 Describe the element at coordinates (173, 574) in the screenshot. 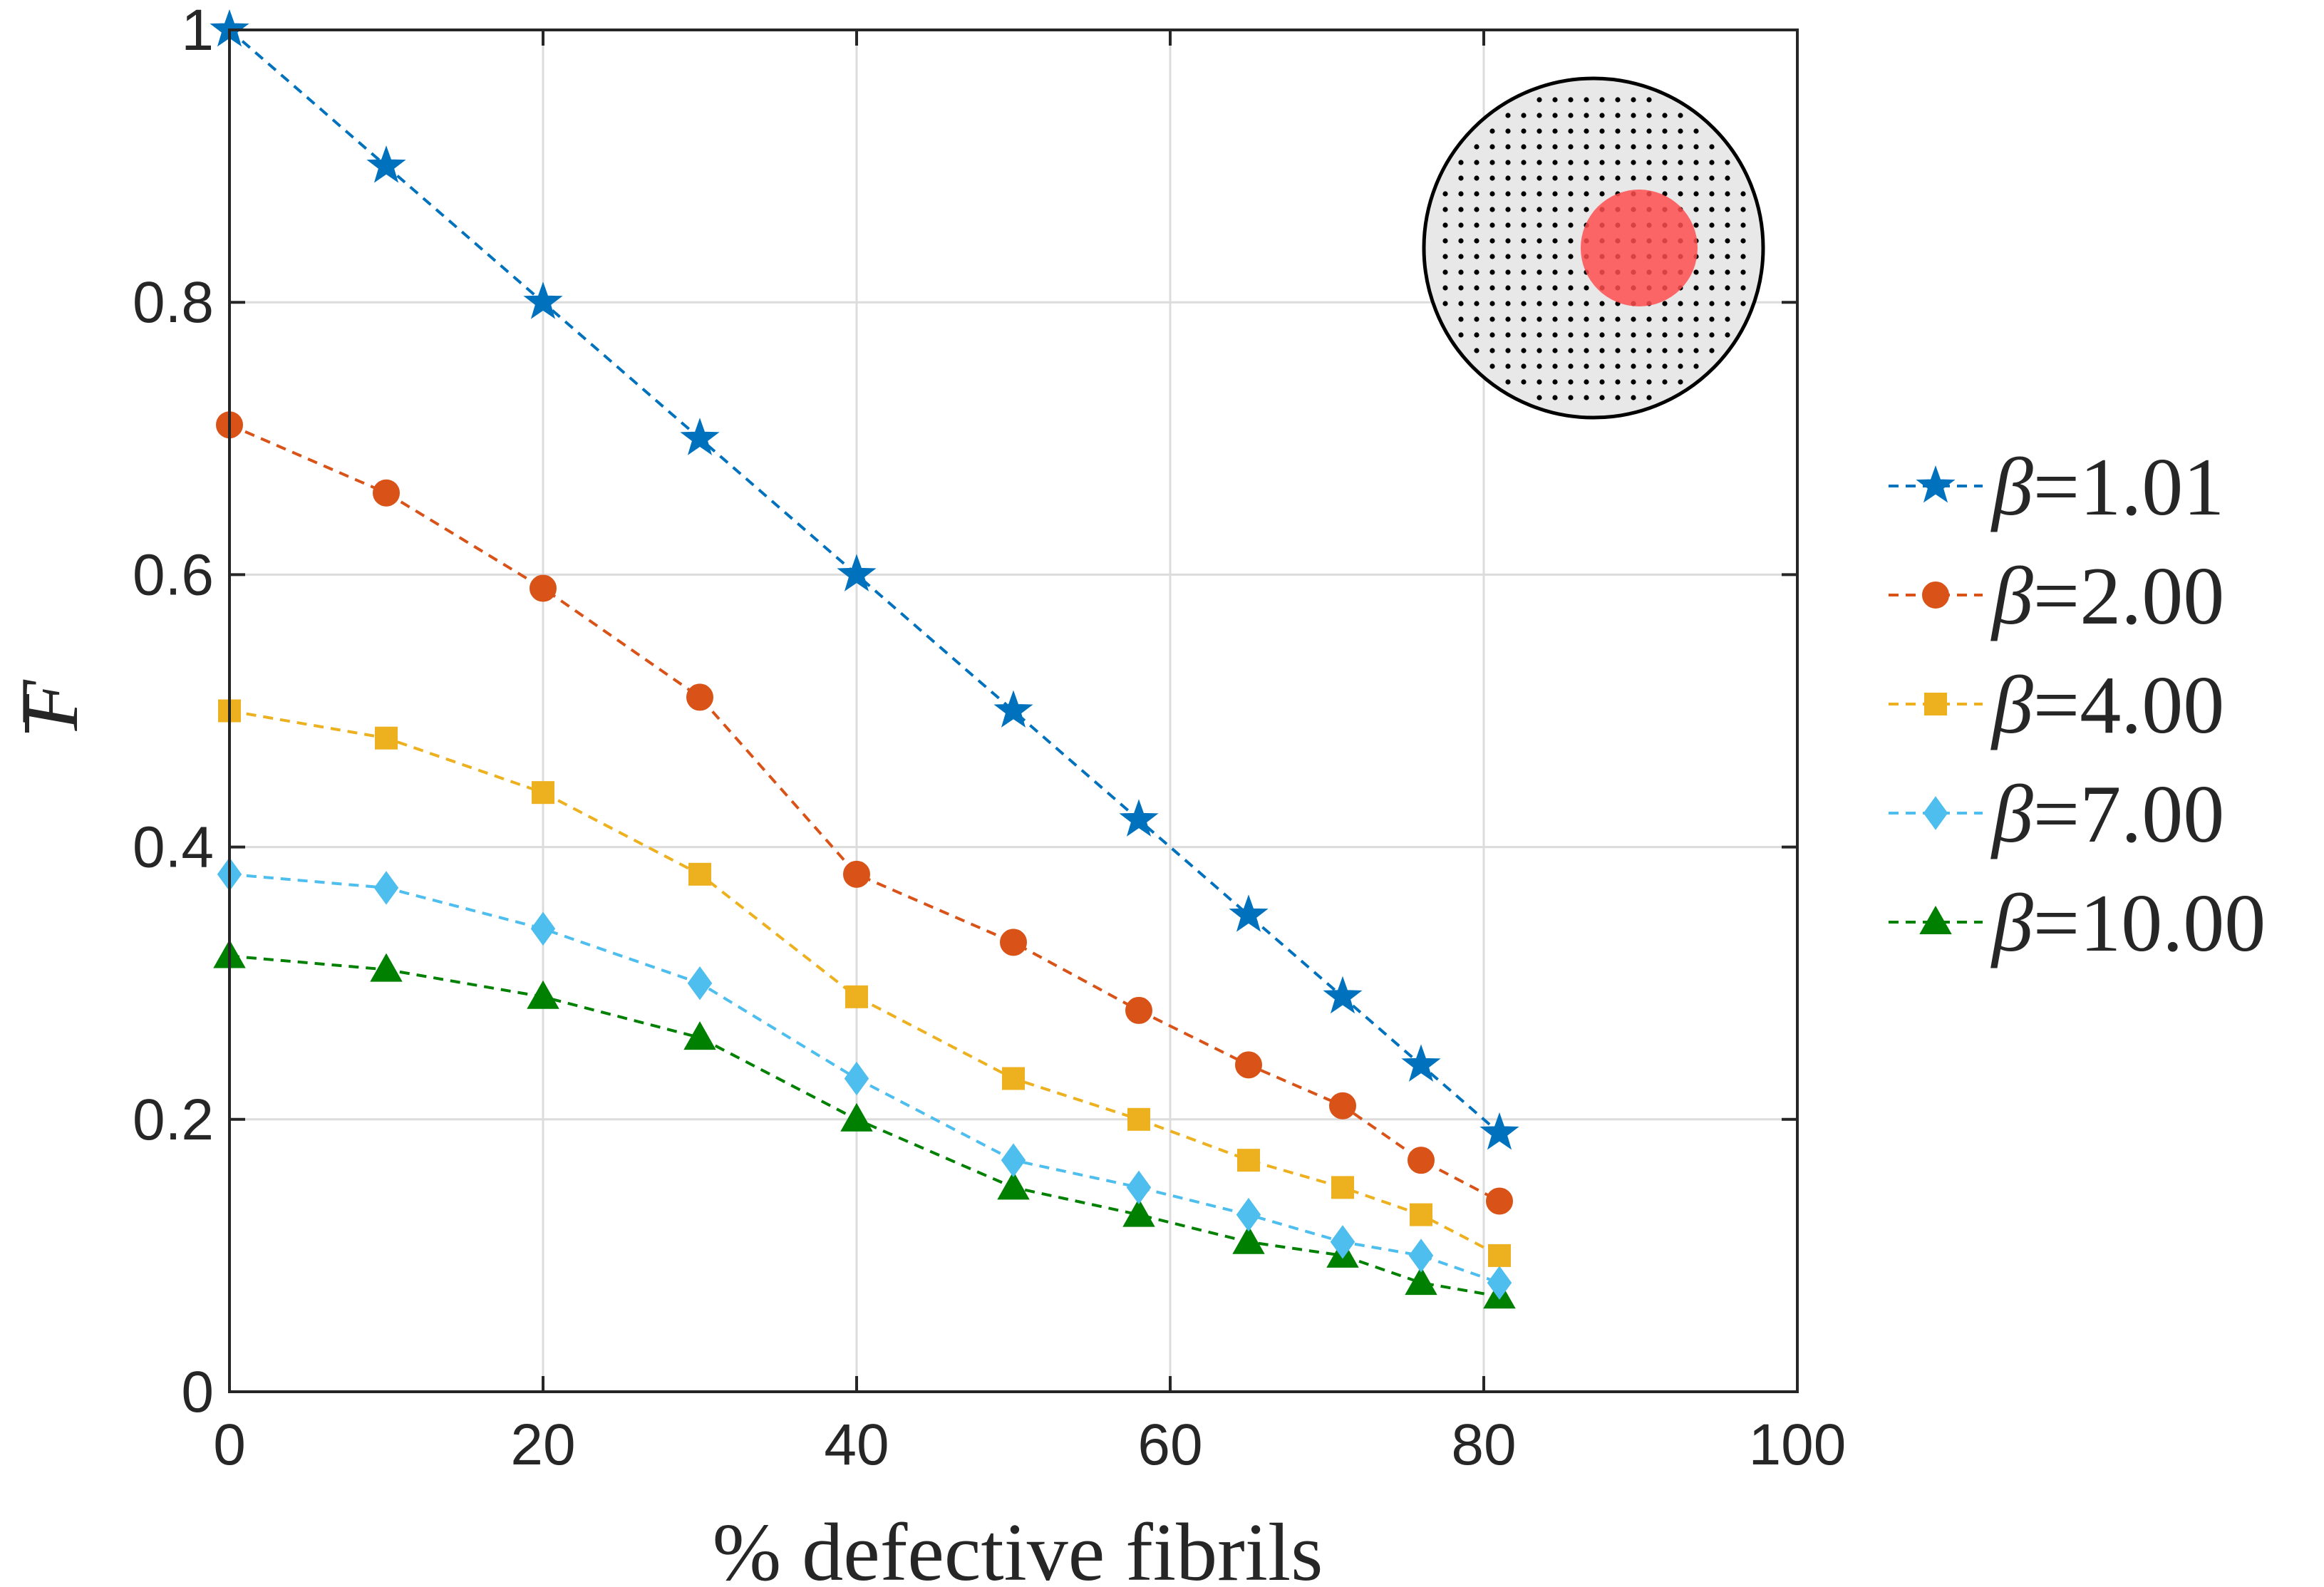

I see `y-tick-label: 0.6` at that location.